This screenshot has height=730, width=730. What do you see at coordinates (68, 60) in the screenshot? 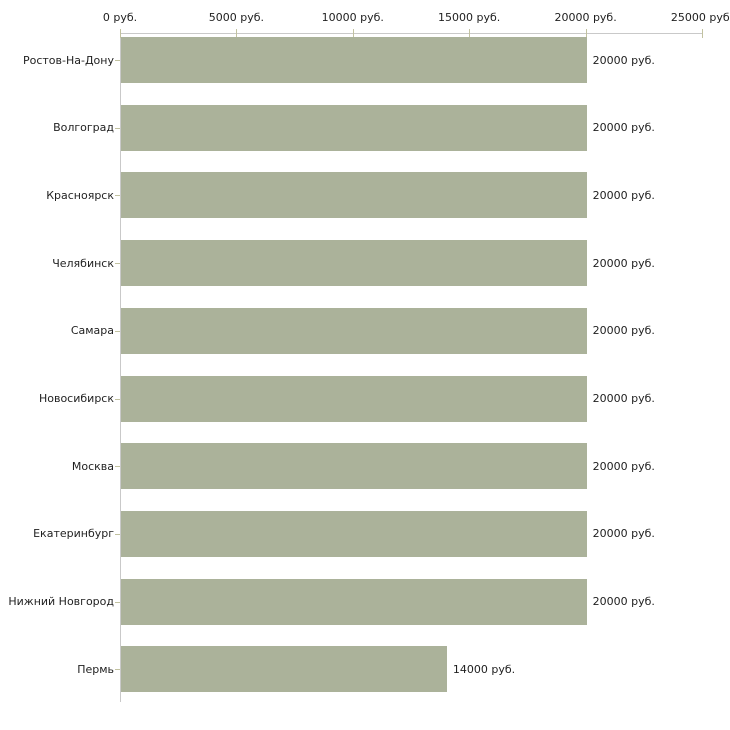
I see `category-label: Ростов-На-Дону` at bounding box center [68, 60].